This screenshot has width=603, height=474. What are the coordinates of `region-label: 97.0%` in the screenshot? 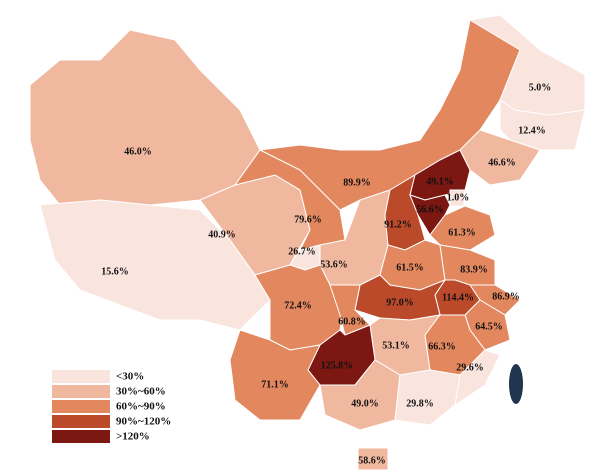 It's located at (400, 302).